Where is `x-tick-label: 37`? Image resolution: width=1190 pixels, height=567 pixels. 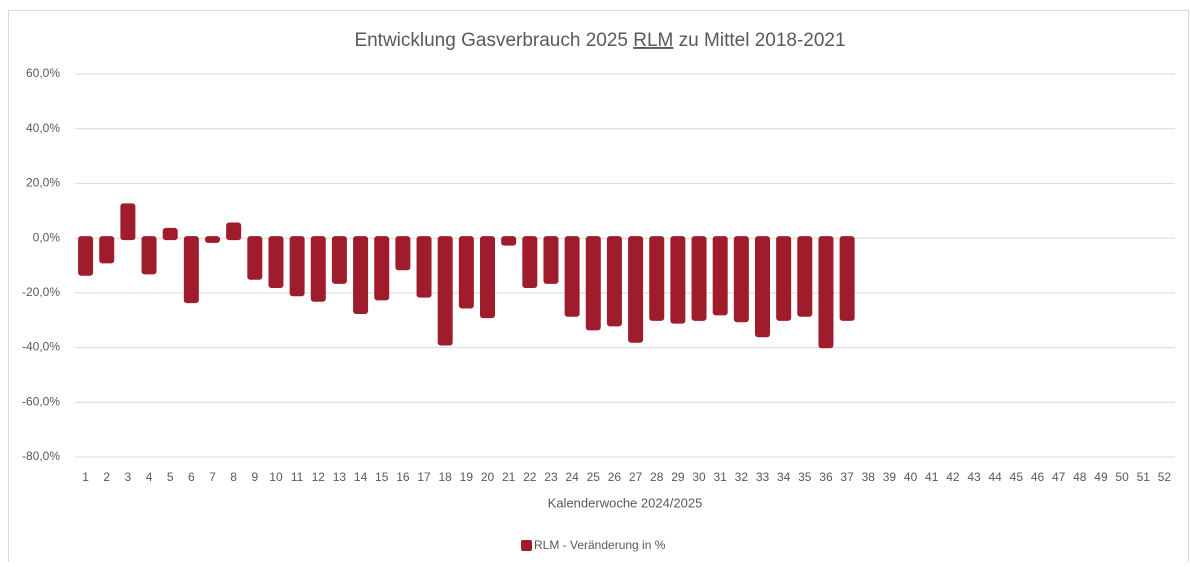
x-tick-label: 37 is located at coordinates (847, 477).